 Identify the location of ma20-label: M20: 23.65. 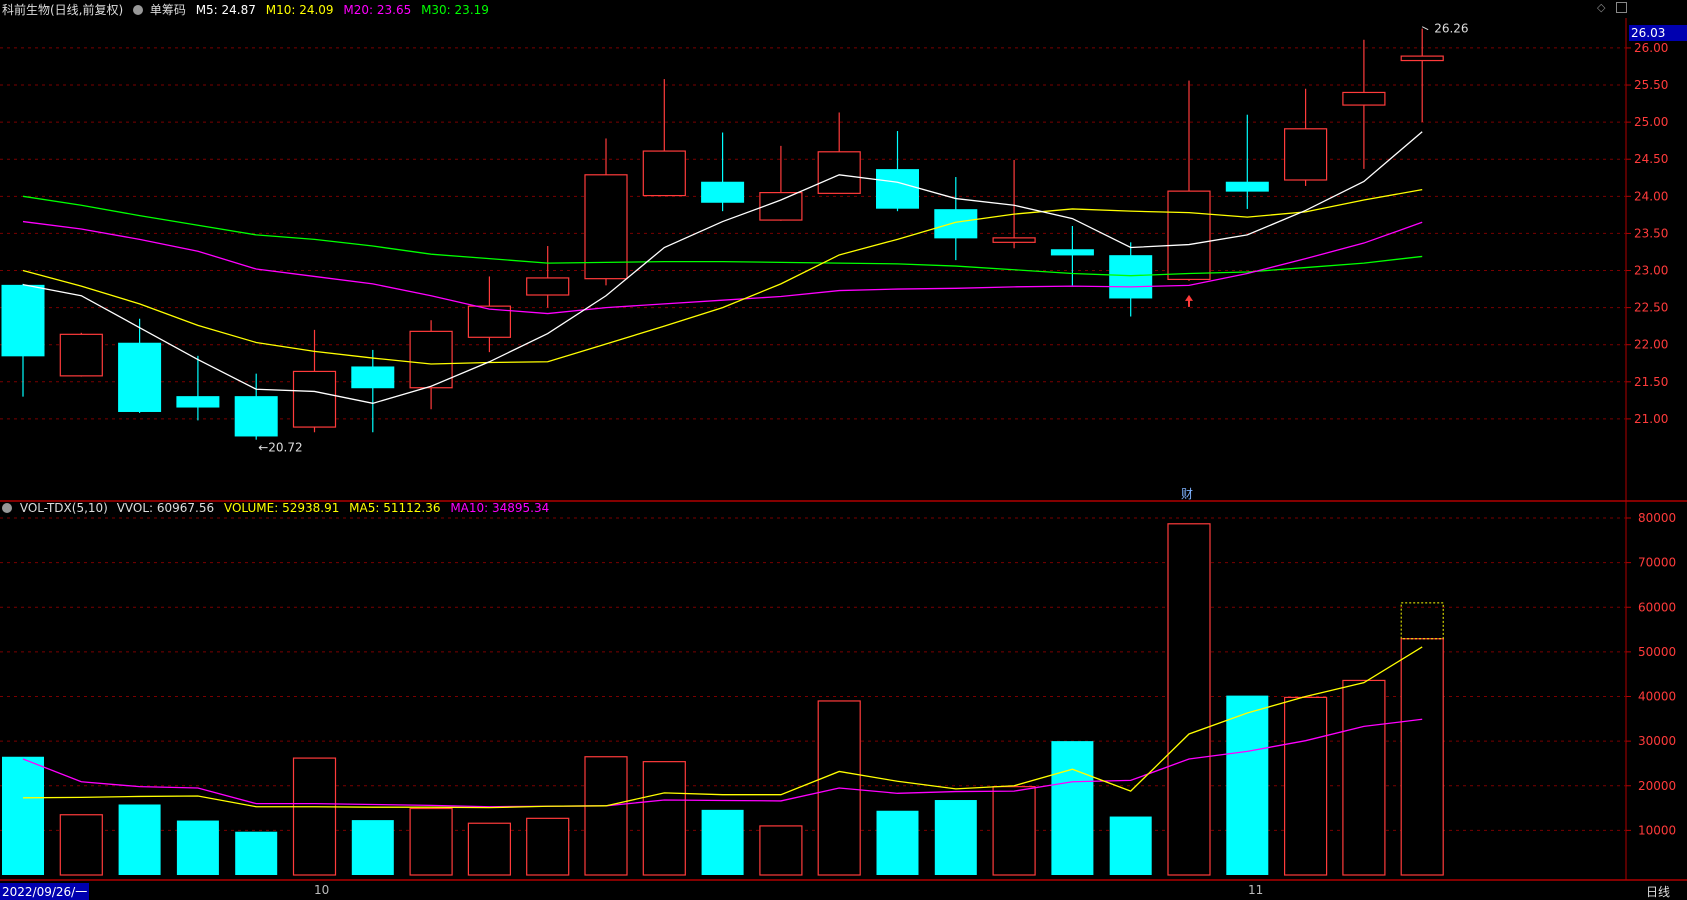
(377, 10).